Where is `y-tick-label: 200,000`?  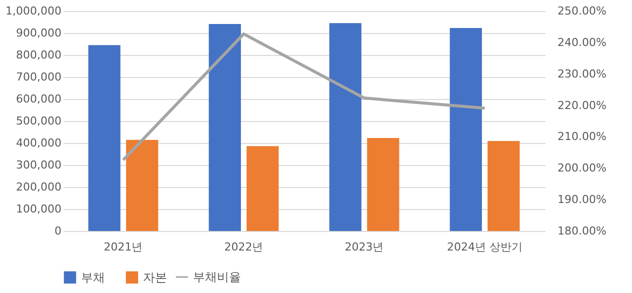
y-tick-label: 200,000 is located at coordinates (39, 187).